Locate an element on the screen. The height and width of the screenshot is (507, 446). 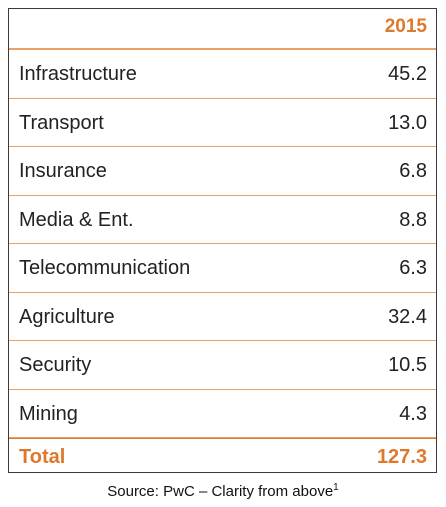
row-label: Transport is located at coordinates (61, 122).